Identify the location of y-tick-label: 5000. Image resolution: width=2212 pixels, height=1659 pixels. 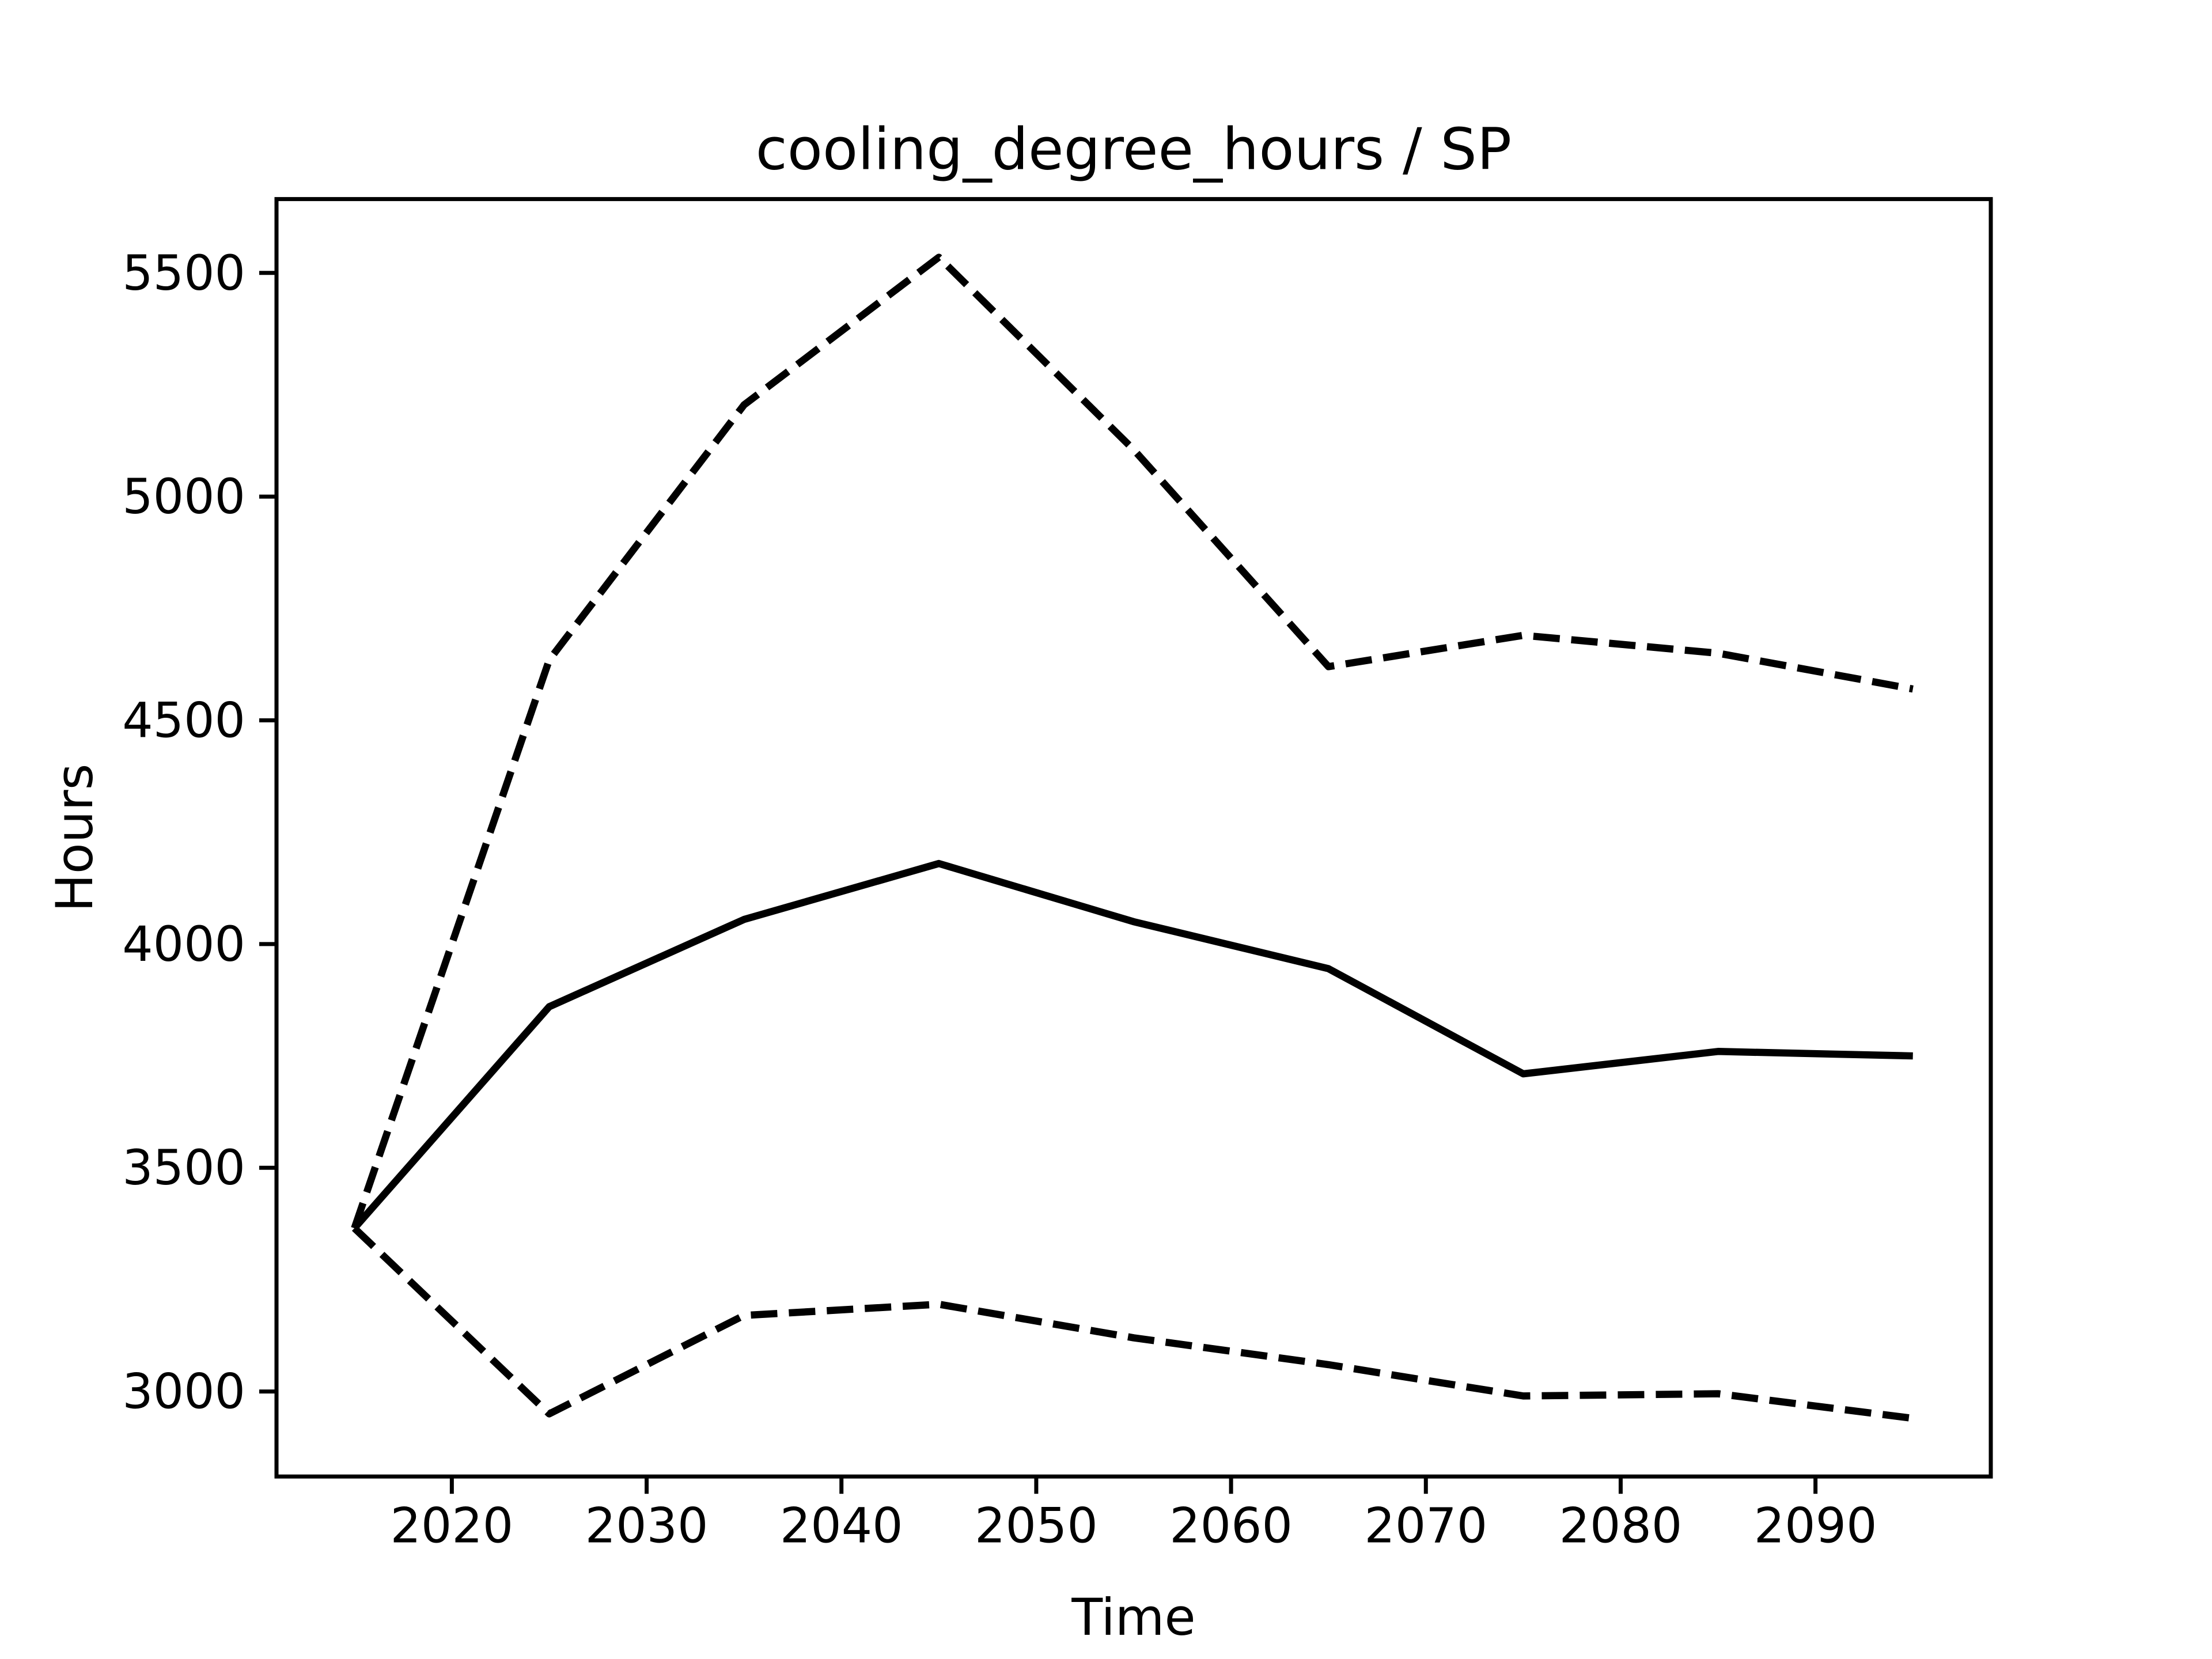
(183, 496).